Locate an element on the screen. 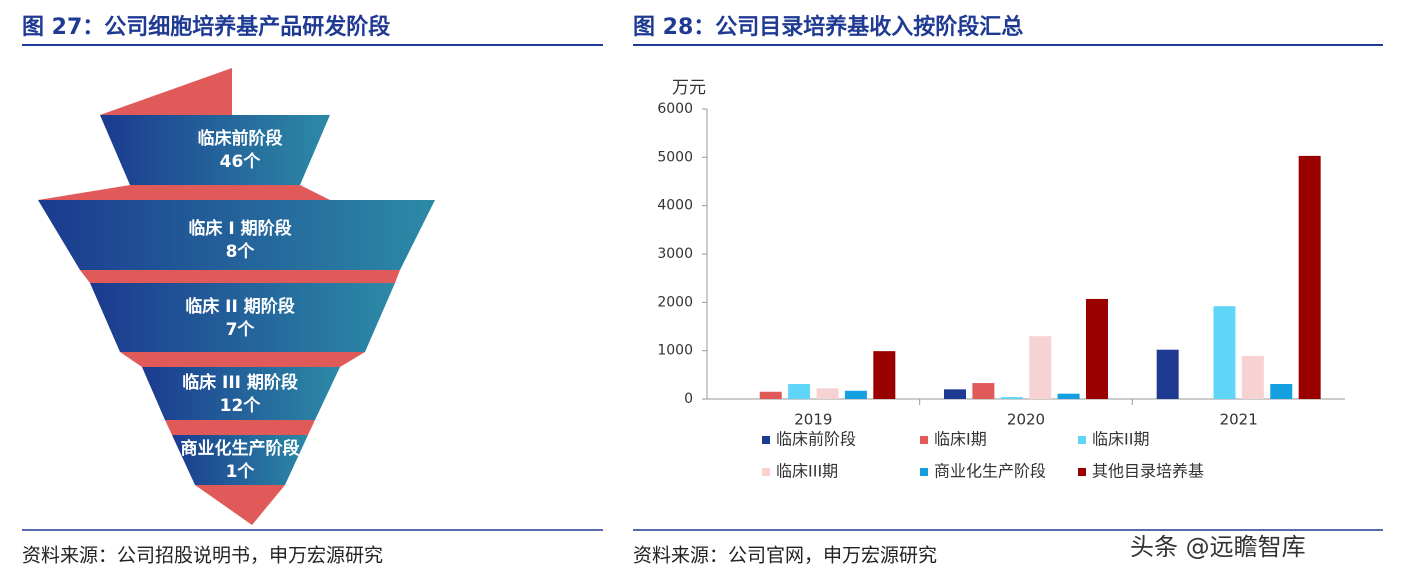 Image resolution: width=1407 pixels, height=586 pixels. stage-count: 46个 is located at coordinates (241, 161).